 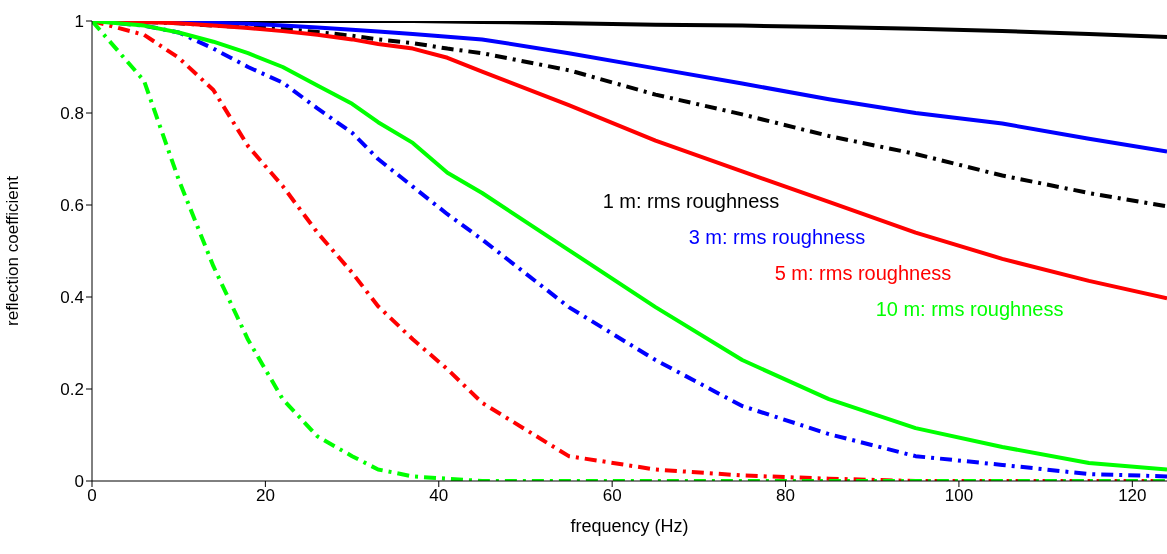 What do you see at coordinates (1132, 496) in the screenshot?
I see `x-tick-label: 120` at bounding box center [1132, 496].